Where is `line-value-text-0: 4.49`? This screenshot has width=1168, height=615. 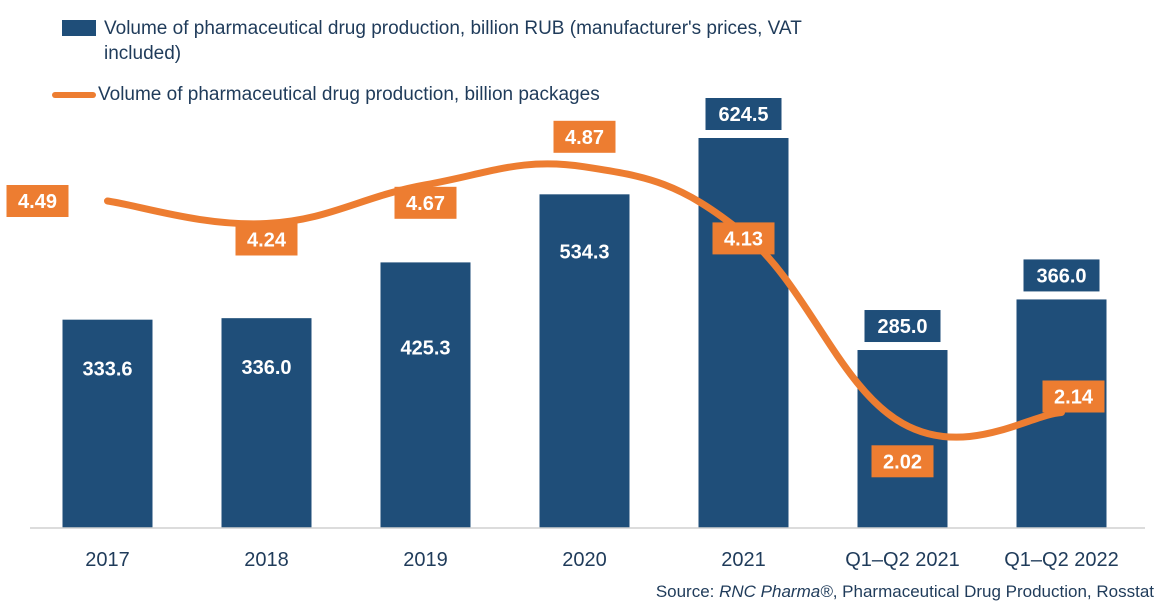 line-value-text-0: 4.49 is located at coordinates (37, 202).